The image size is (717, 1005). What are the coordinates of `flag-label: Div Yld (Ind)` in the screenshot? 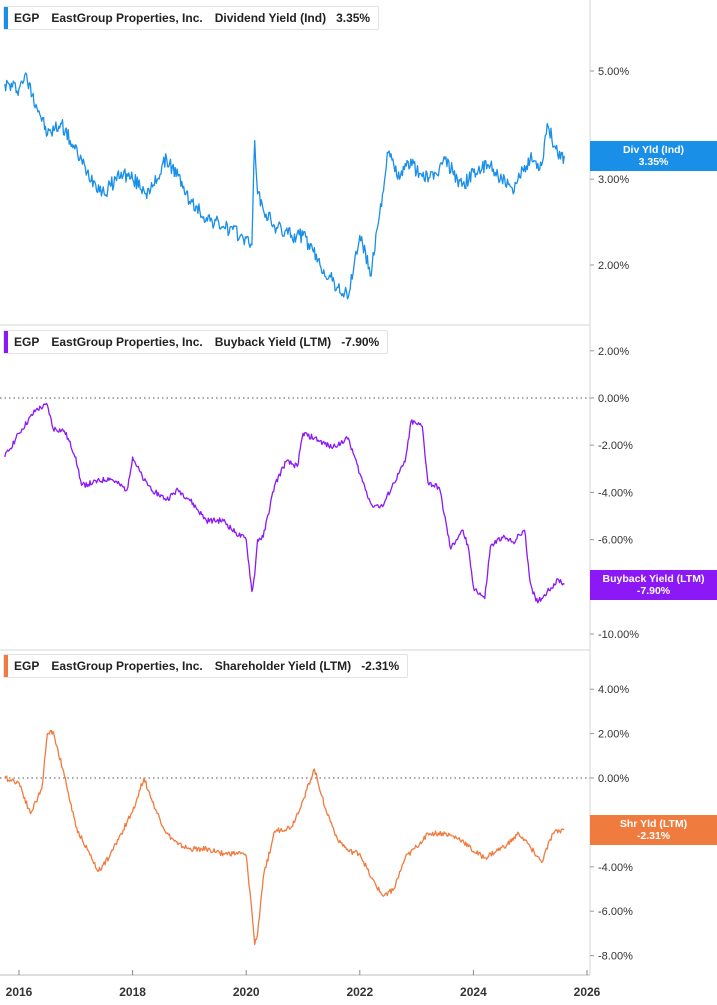 It's located at (653, 150).